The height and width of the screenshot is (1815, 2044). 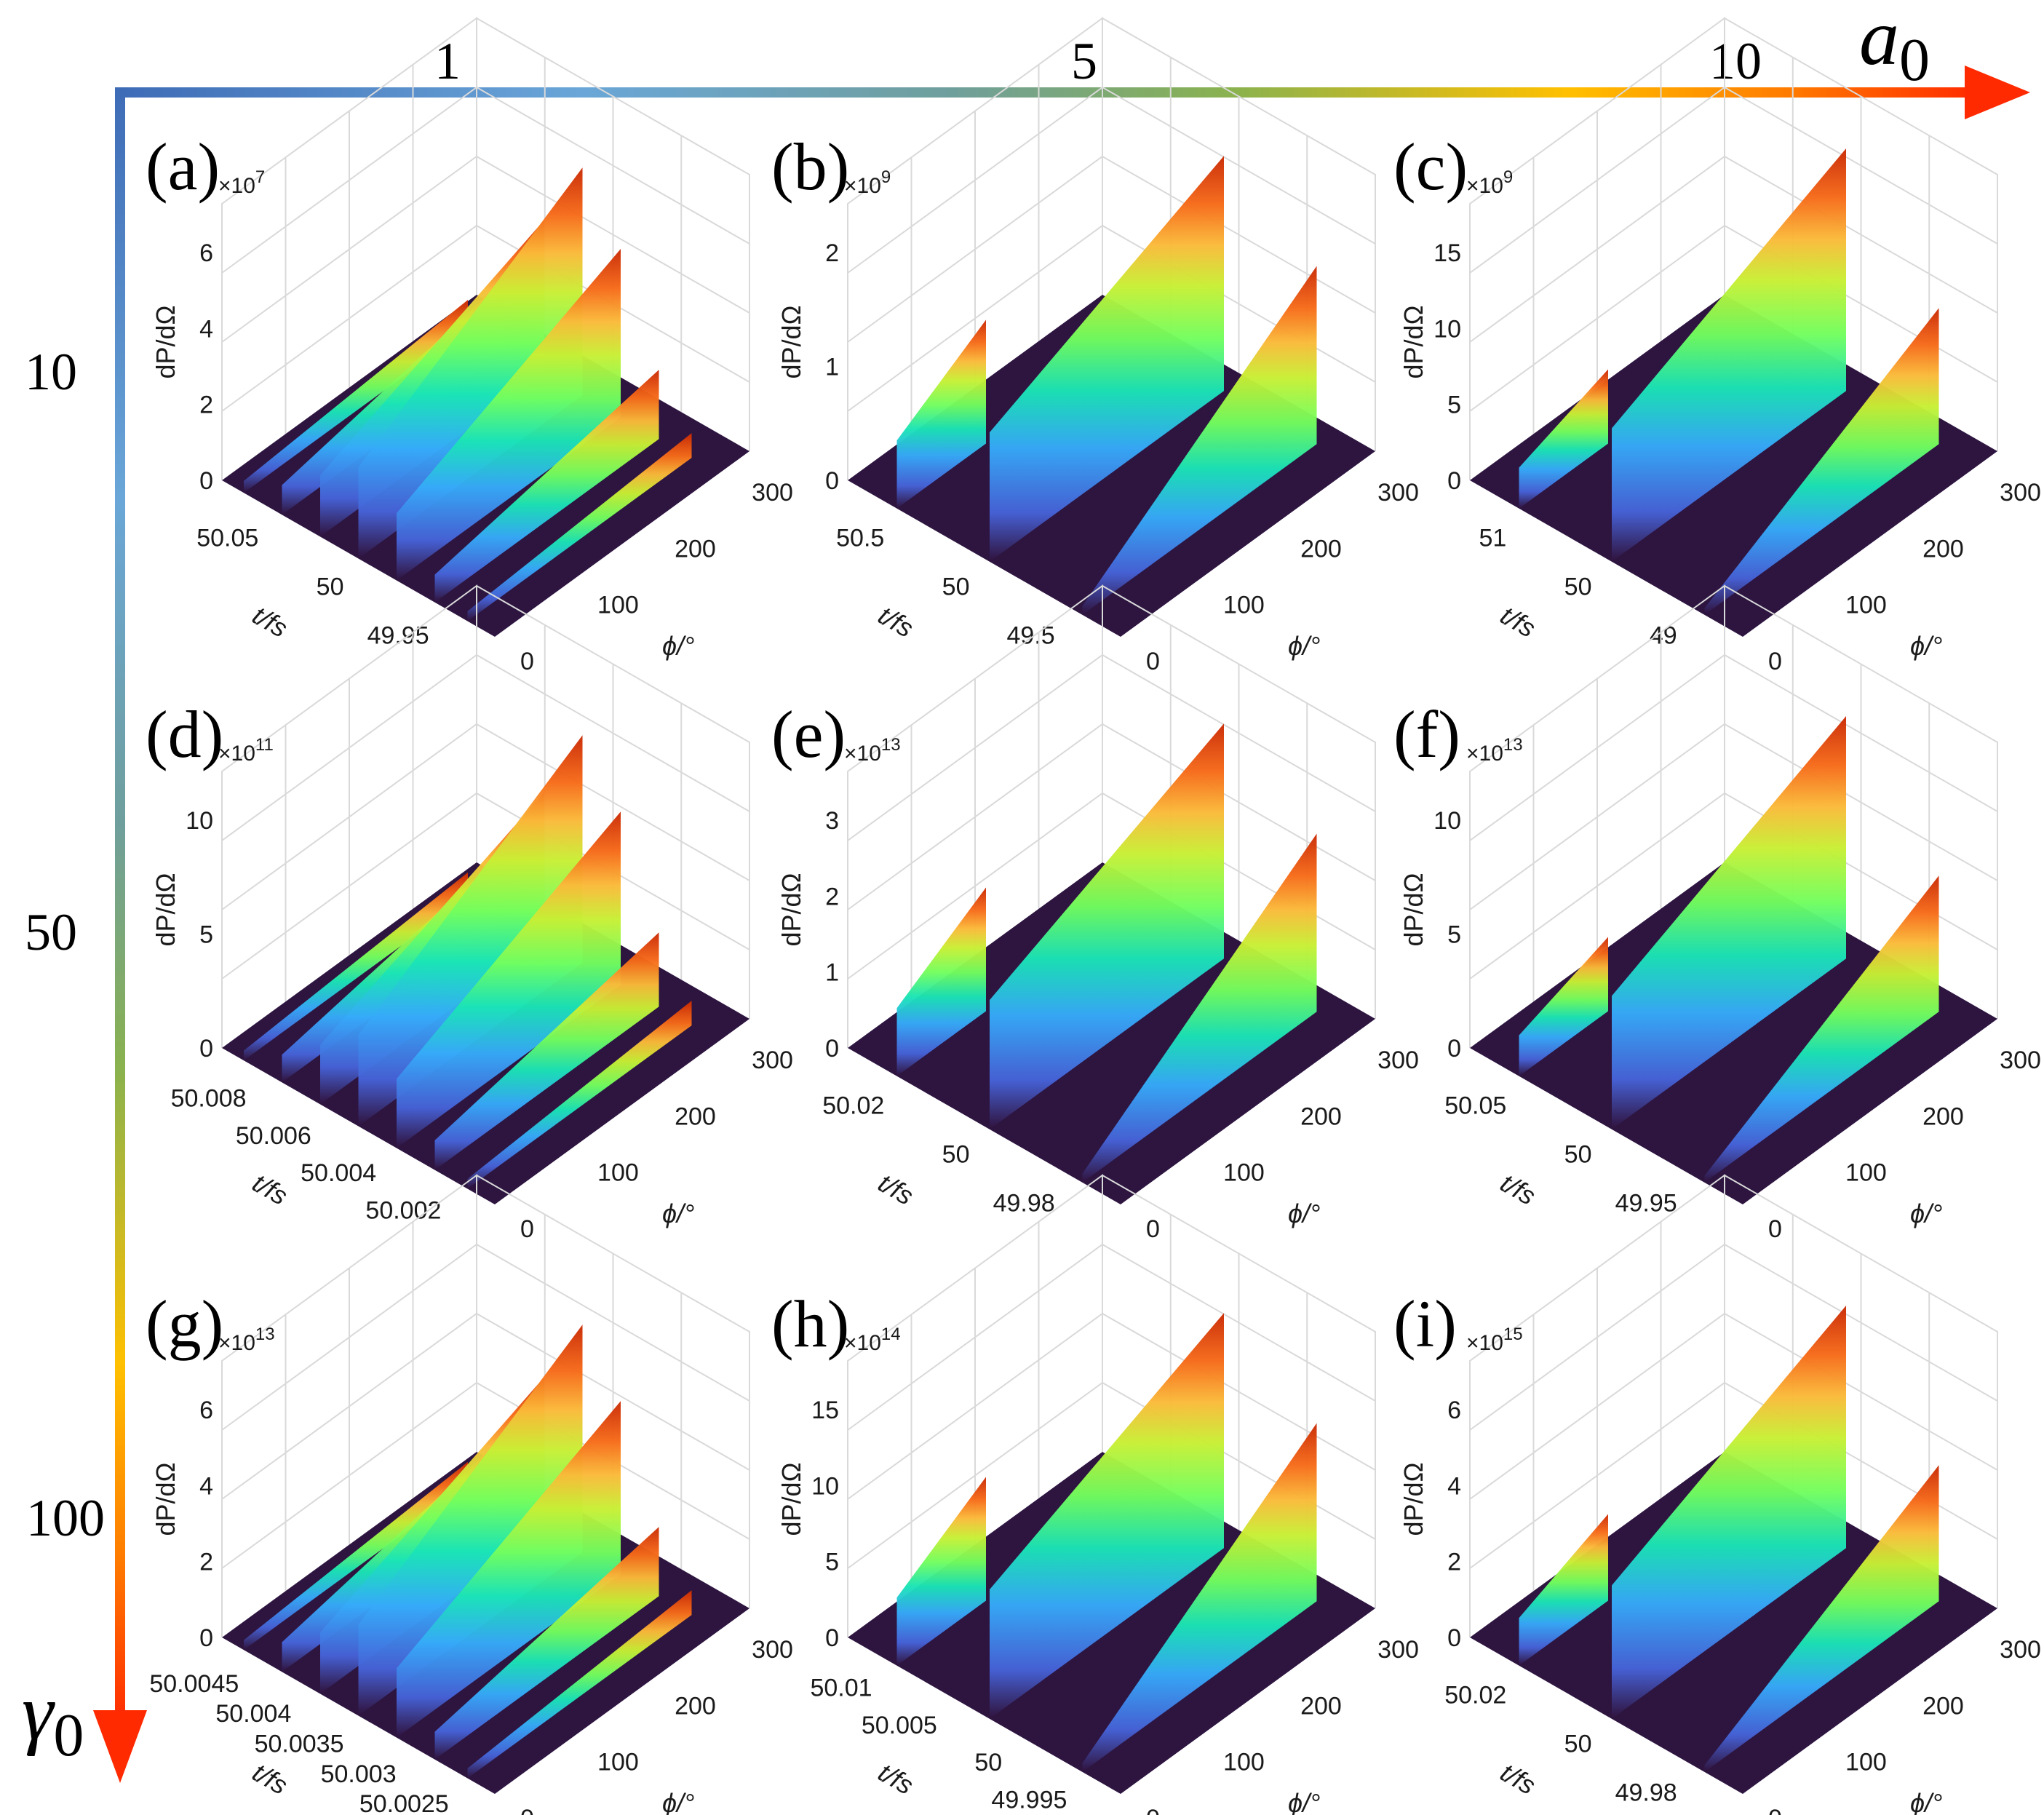 What do you see at coordinates (246, 751) in the screenshot?
I see `z-exponent: ×10¹¹` at bounding box center [246, 751].